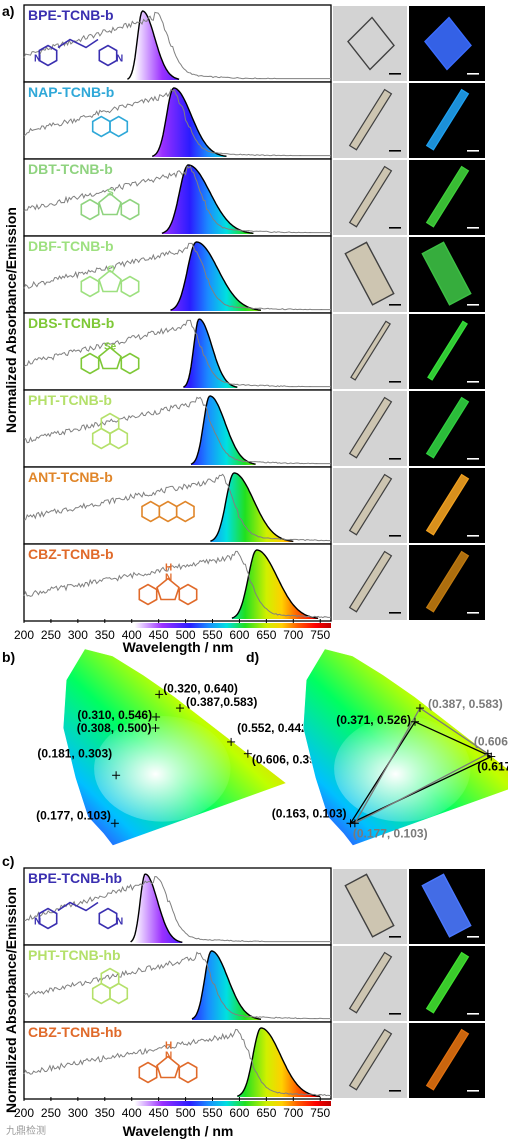  Describe the element at coordinates (168, 568) in the screenshot. I see `heteroatom-label: H` at that location.